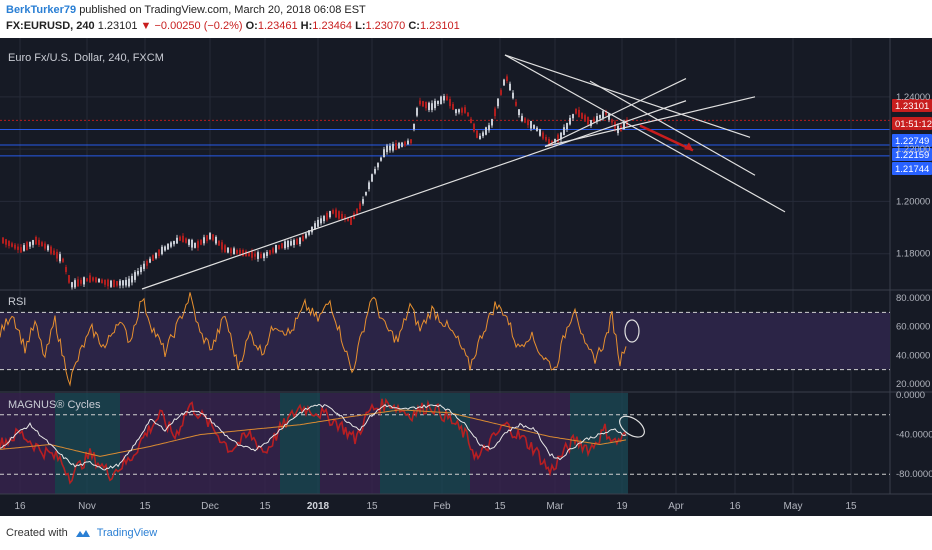 The width and height of the screenshot is (932, 550). What do you see at coordinates (666, 138) in the screenshot?
I see `forecast-arrow` at bounding box center [666, 138].